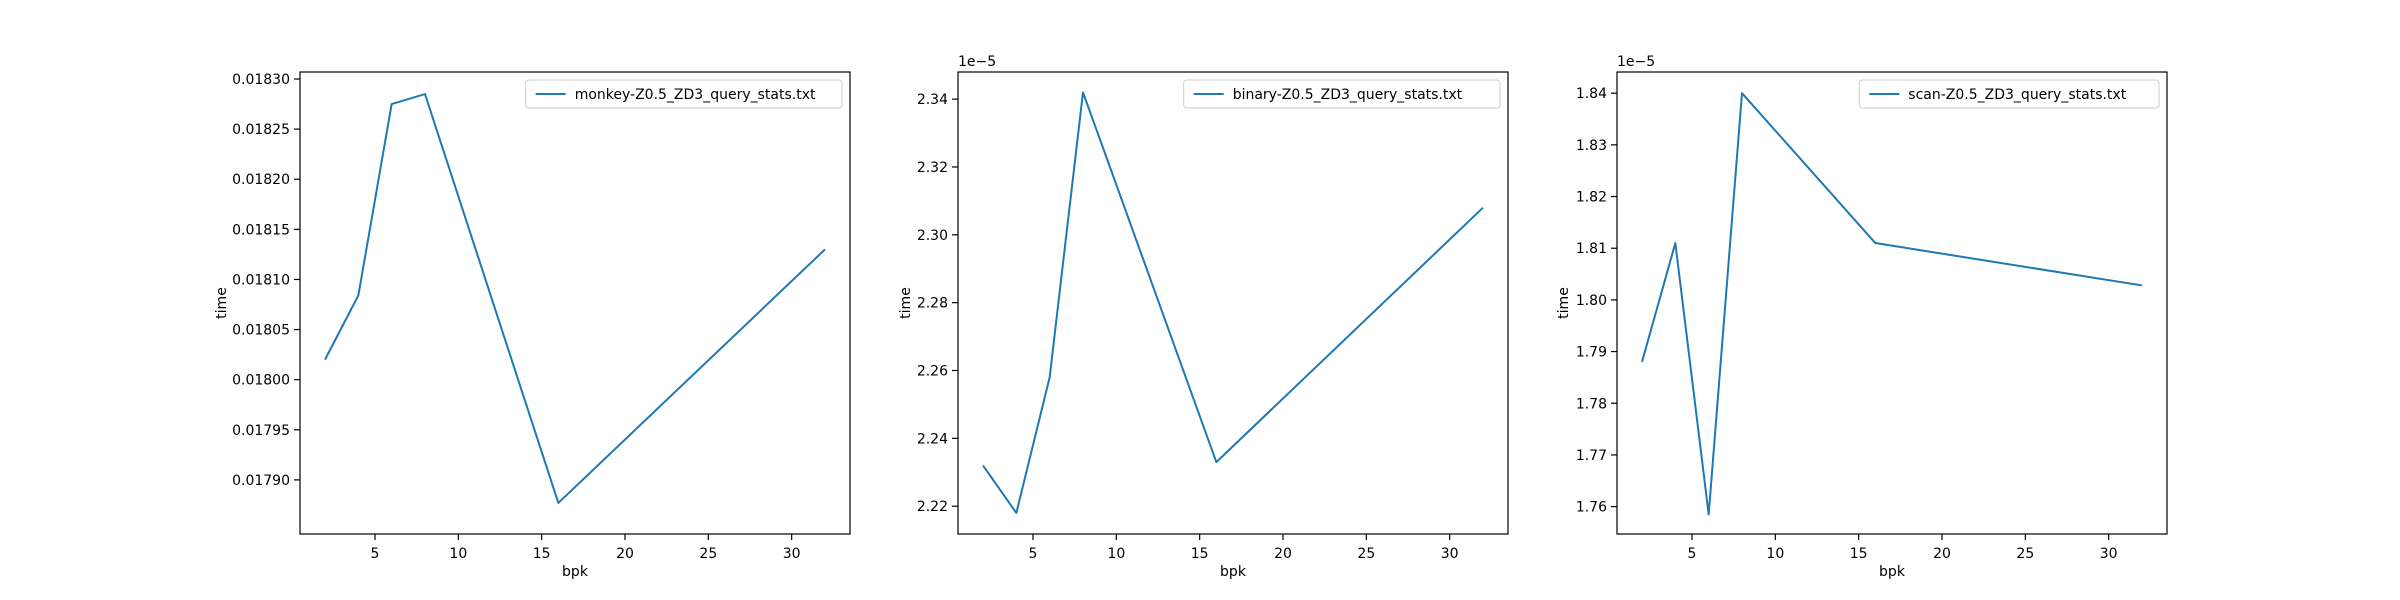  Describe the element at coordinates (1591, 198) in the screenshot. I see `y-tick-label: 1.82` at that location.